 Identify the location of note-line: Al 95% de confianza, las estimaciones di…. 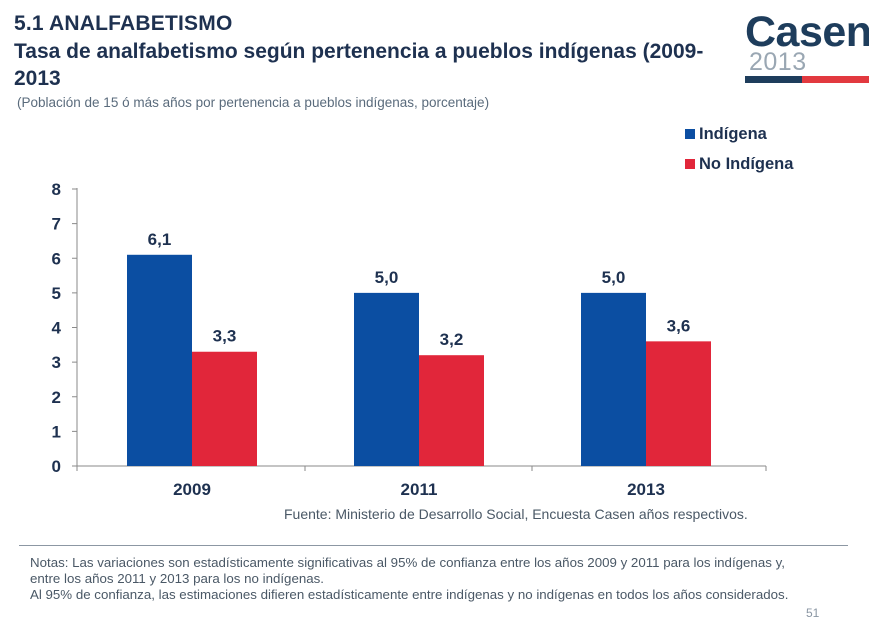
(409, 594).